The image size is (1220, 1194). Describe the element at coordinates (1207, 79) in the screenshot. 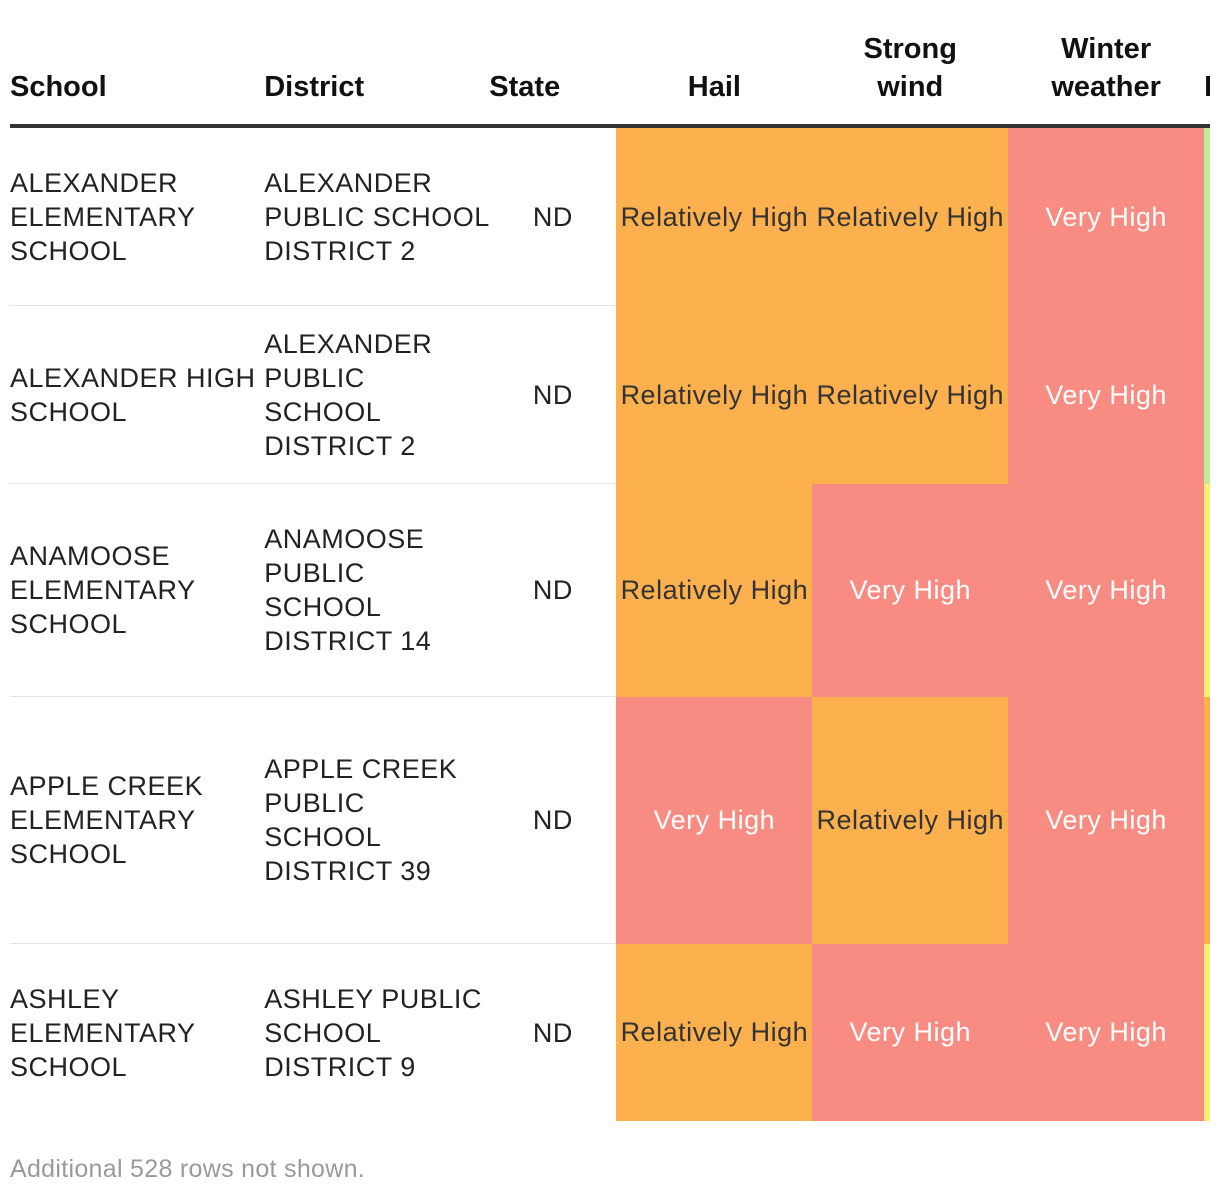

I see `column-header-truncated: H` at that location.